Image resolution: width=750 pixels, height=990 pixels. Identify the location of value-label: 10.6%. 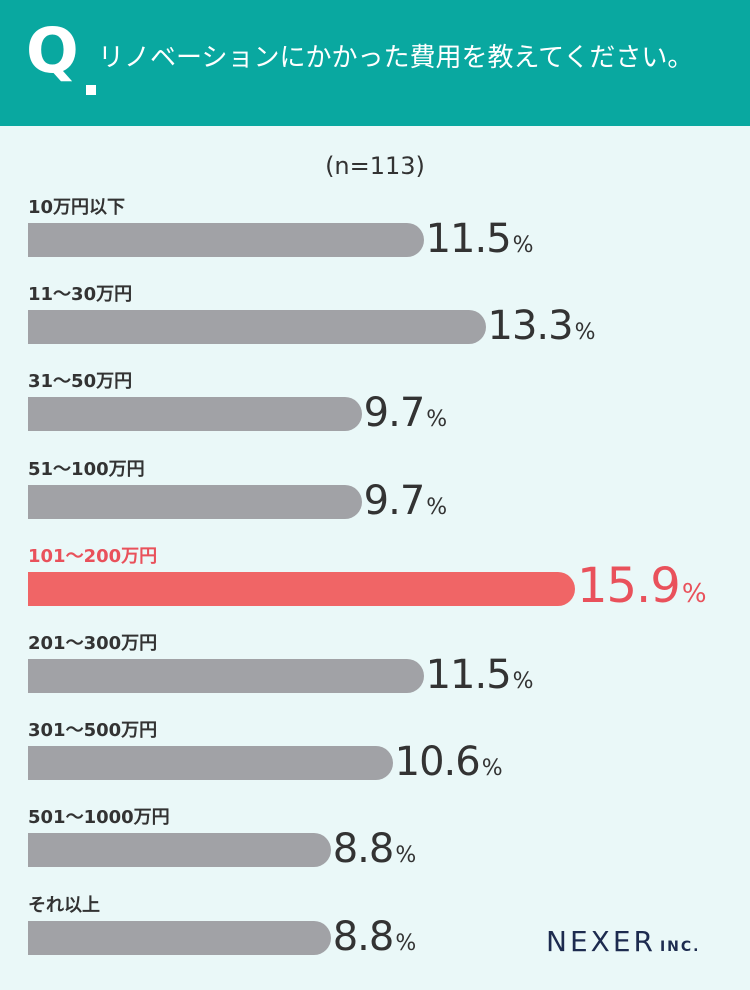
(449, 762).